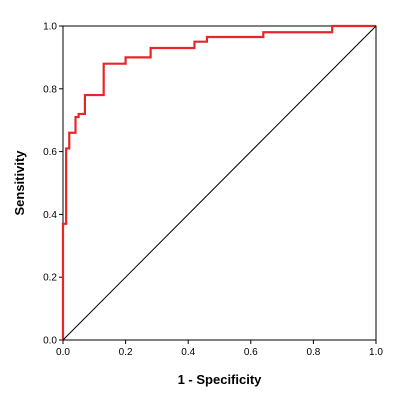 Image resolution: width=400 pixels, height=400 pixels. What do you see at coordinates (220, 379) in the screenshot?
I see `x-axis-title: 1 - Specificity` at bounding box center [220, 379].